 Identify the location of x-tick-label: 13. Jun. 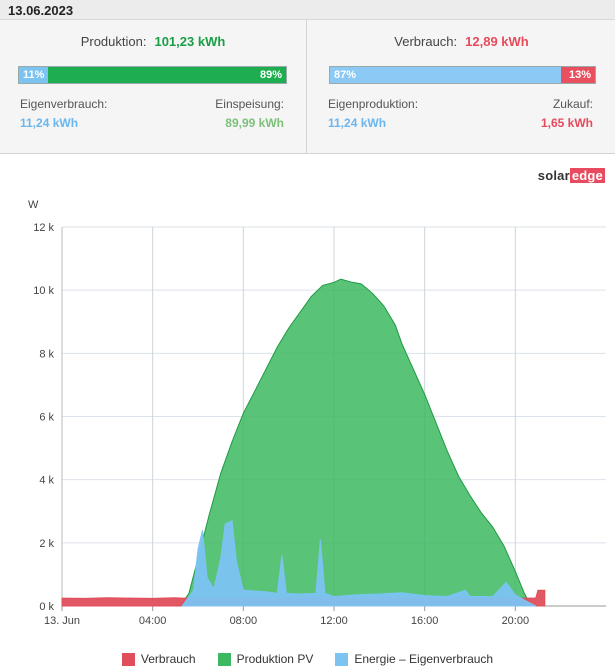
(62, 621).